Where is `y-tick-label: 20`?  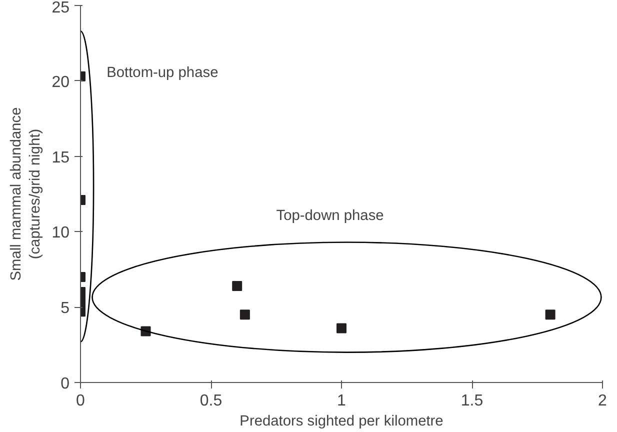 y-tick-label: 20 is located at coordinates (61, 82).